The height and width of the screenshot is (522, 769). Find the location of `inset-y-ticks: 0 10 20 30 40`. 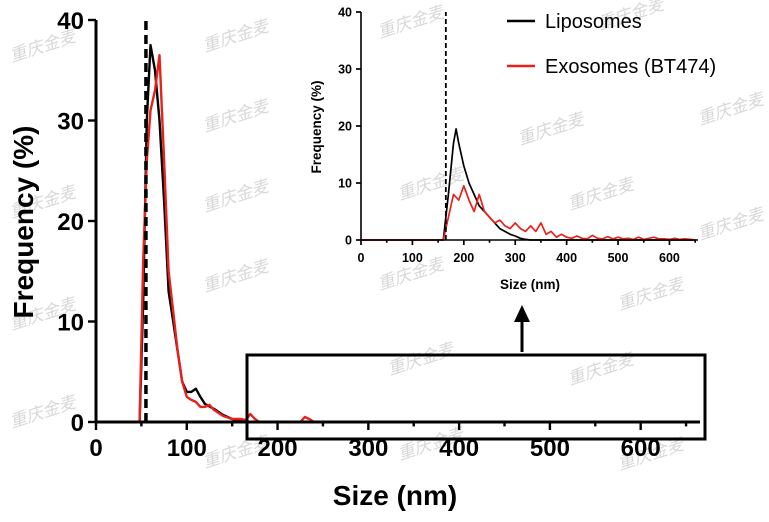

inset-y-ticks: 0 10 20 30 40 is located at coordinates (349, 127).